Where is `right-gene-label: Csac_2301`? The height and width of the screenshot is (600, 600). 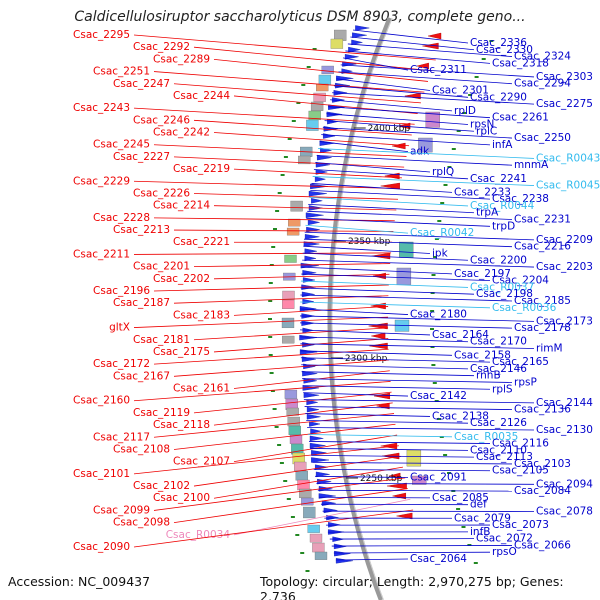
right-gene-label: Csac_2301 is located at coordinates (460, 91).